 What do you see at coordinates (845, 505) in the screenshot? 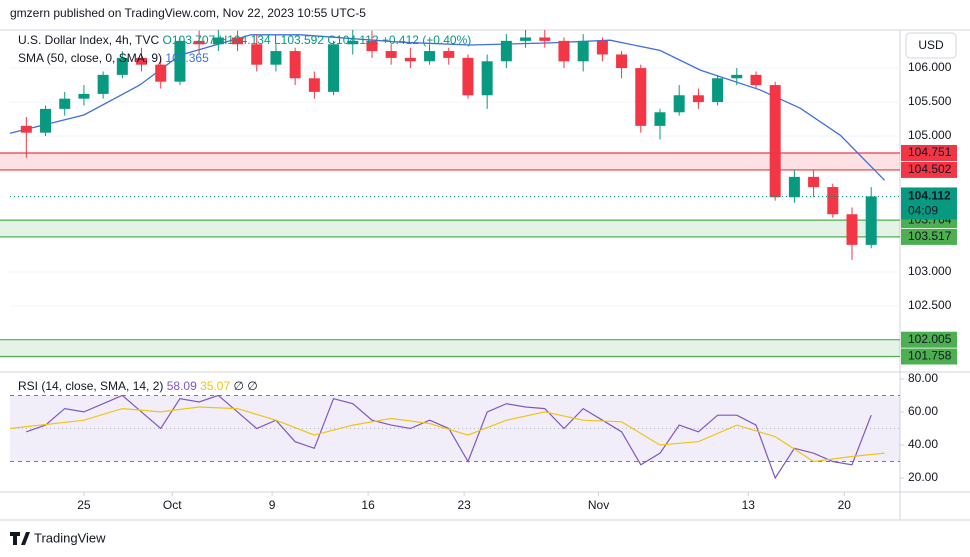
I see `x-tick-label: 20` at bounding box center [845, 505].